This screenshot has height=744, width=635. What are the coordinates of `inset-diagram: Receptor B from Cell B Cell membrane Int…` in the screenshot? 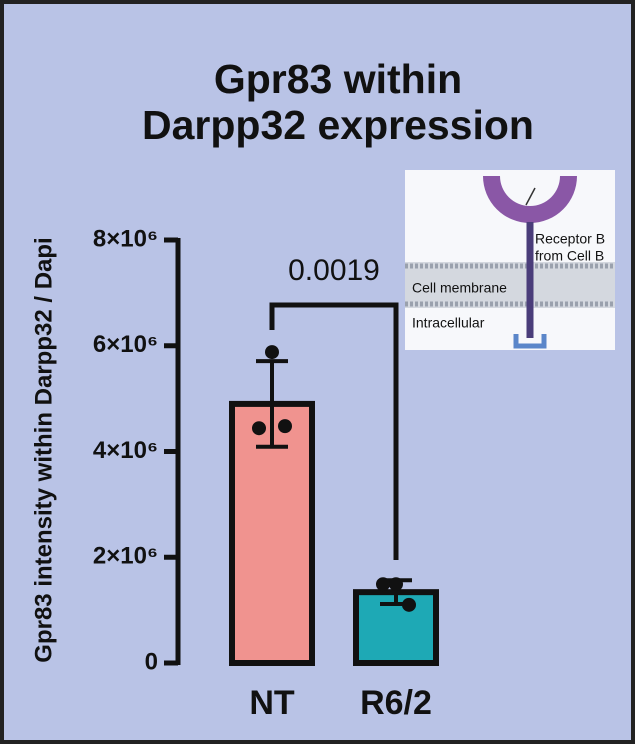 It's located at (510, 260).